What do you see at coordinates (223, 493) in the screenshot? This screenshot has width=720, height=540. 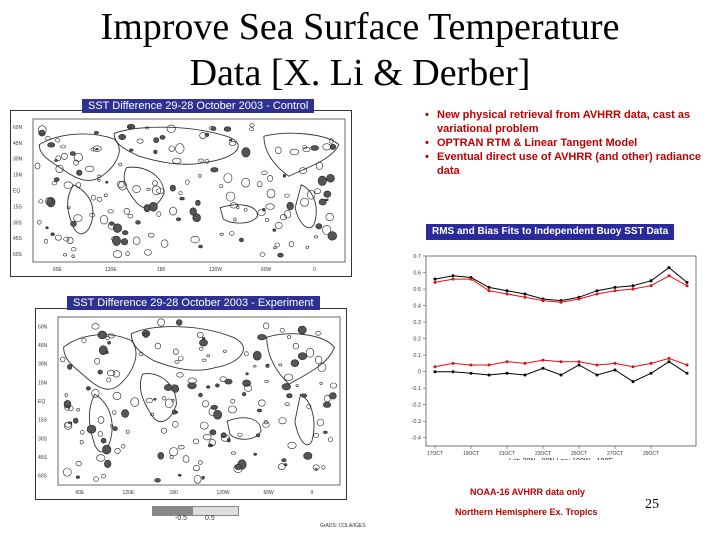 I see `lon-tick-label: 120W` at bounding box center [223, 493].